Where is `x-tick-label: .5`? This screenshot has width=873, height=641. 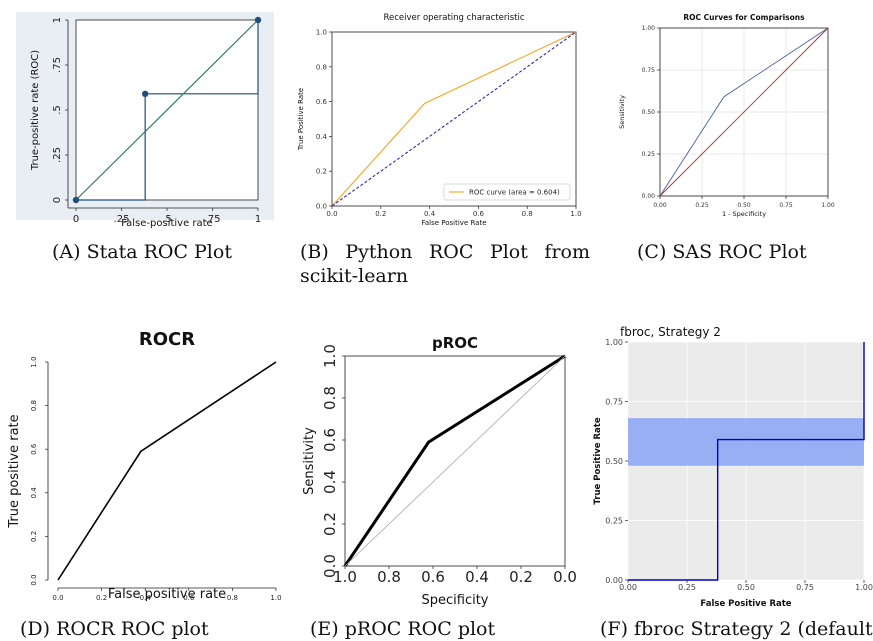 x-tick-label: .5 is located at coordinates (167, 219).